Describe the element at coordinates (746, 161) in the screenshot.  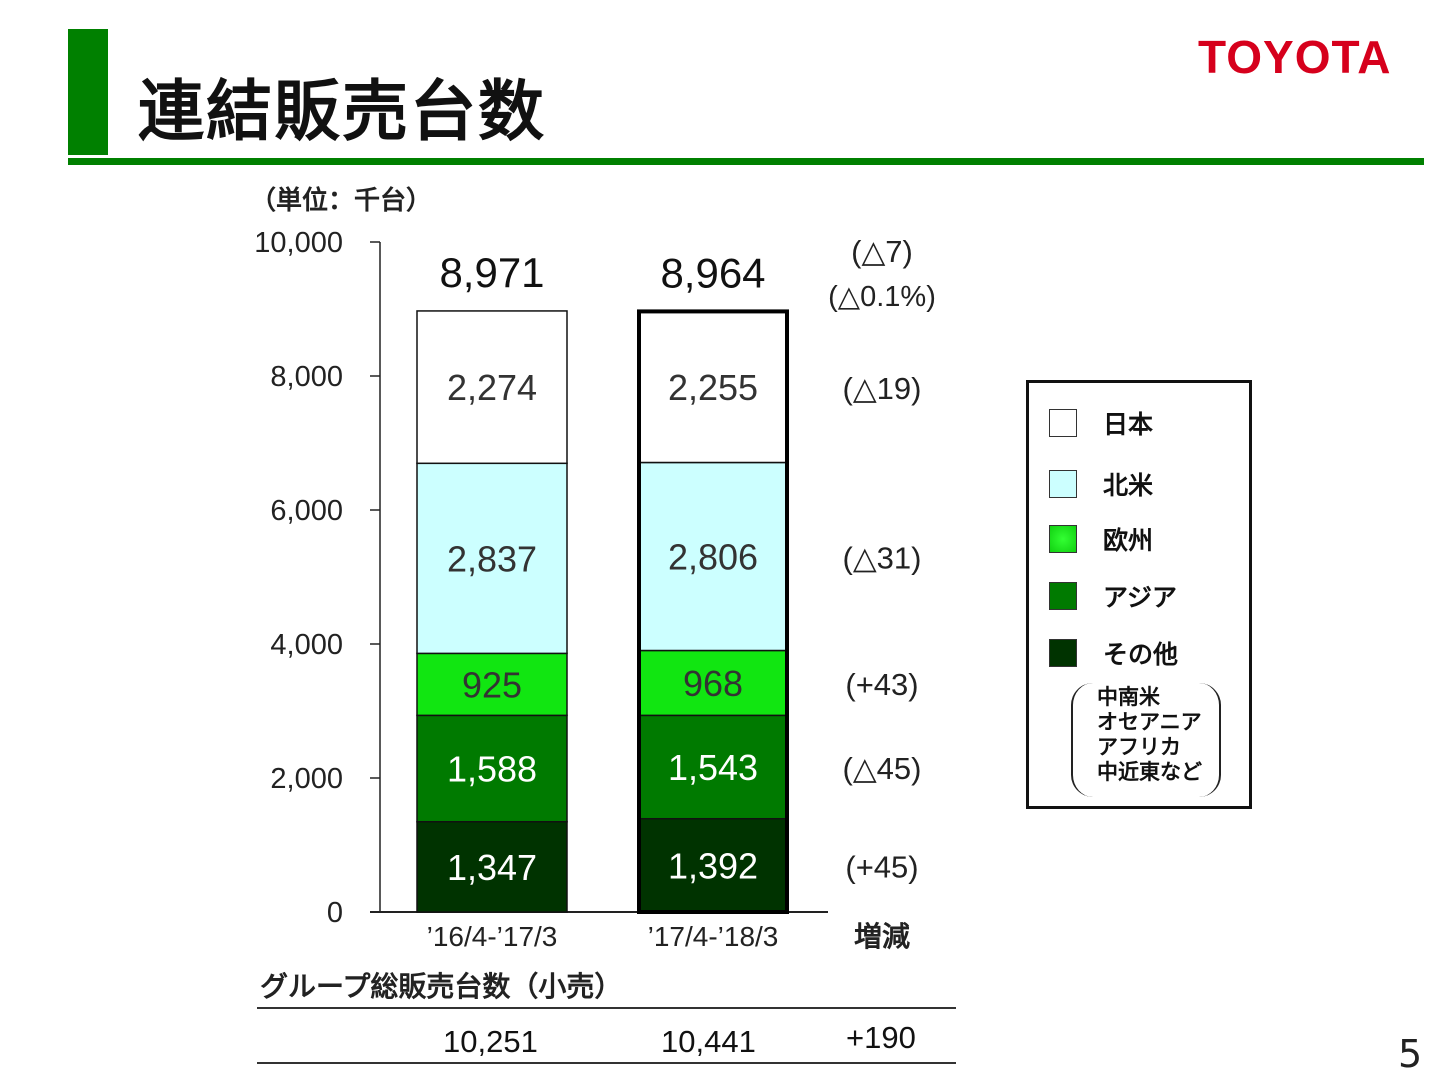
I see `title-divider` at that location.